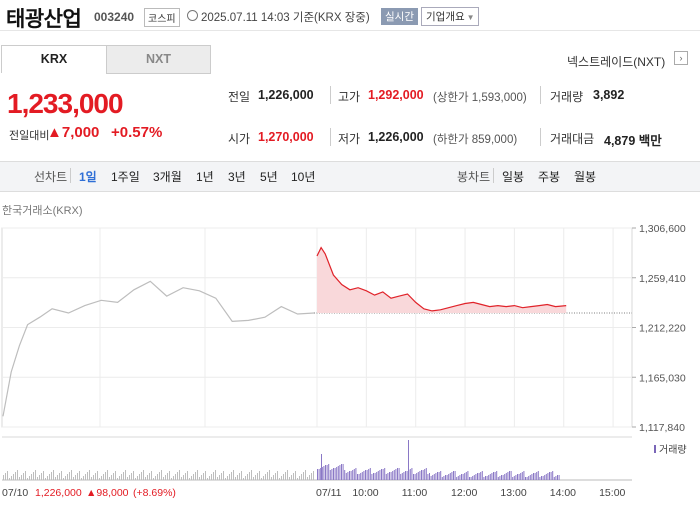 This screenshot has width=700, height=505. Describe the element at coordinates (399, 16) in the screenshot. I see `realtime-badge: 실시간` at that location.